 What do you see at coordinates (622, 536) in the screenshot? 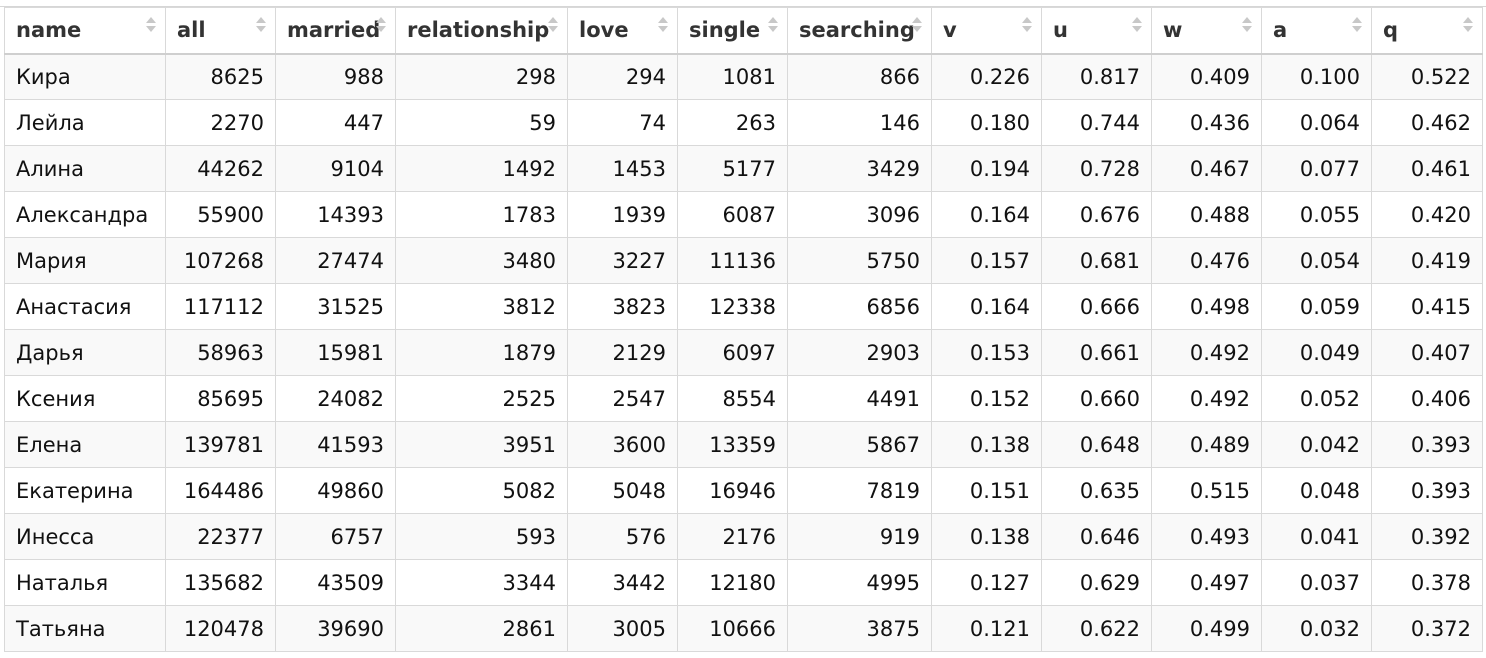
I see `table-cell-love: 576` at bounding box center [622, 536].